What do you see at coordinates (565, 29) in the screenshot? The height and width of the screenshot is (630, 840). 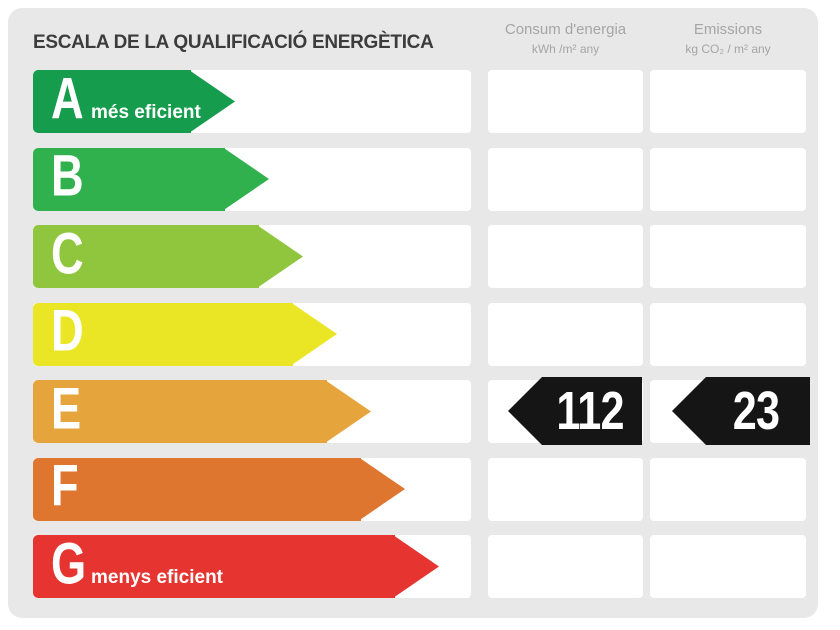 I see `consum-column-title: Consum d'energia` at bounding box center [565, 29].